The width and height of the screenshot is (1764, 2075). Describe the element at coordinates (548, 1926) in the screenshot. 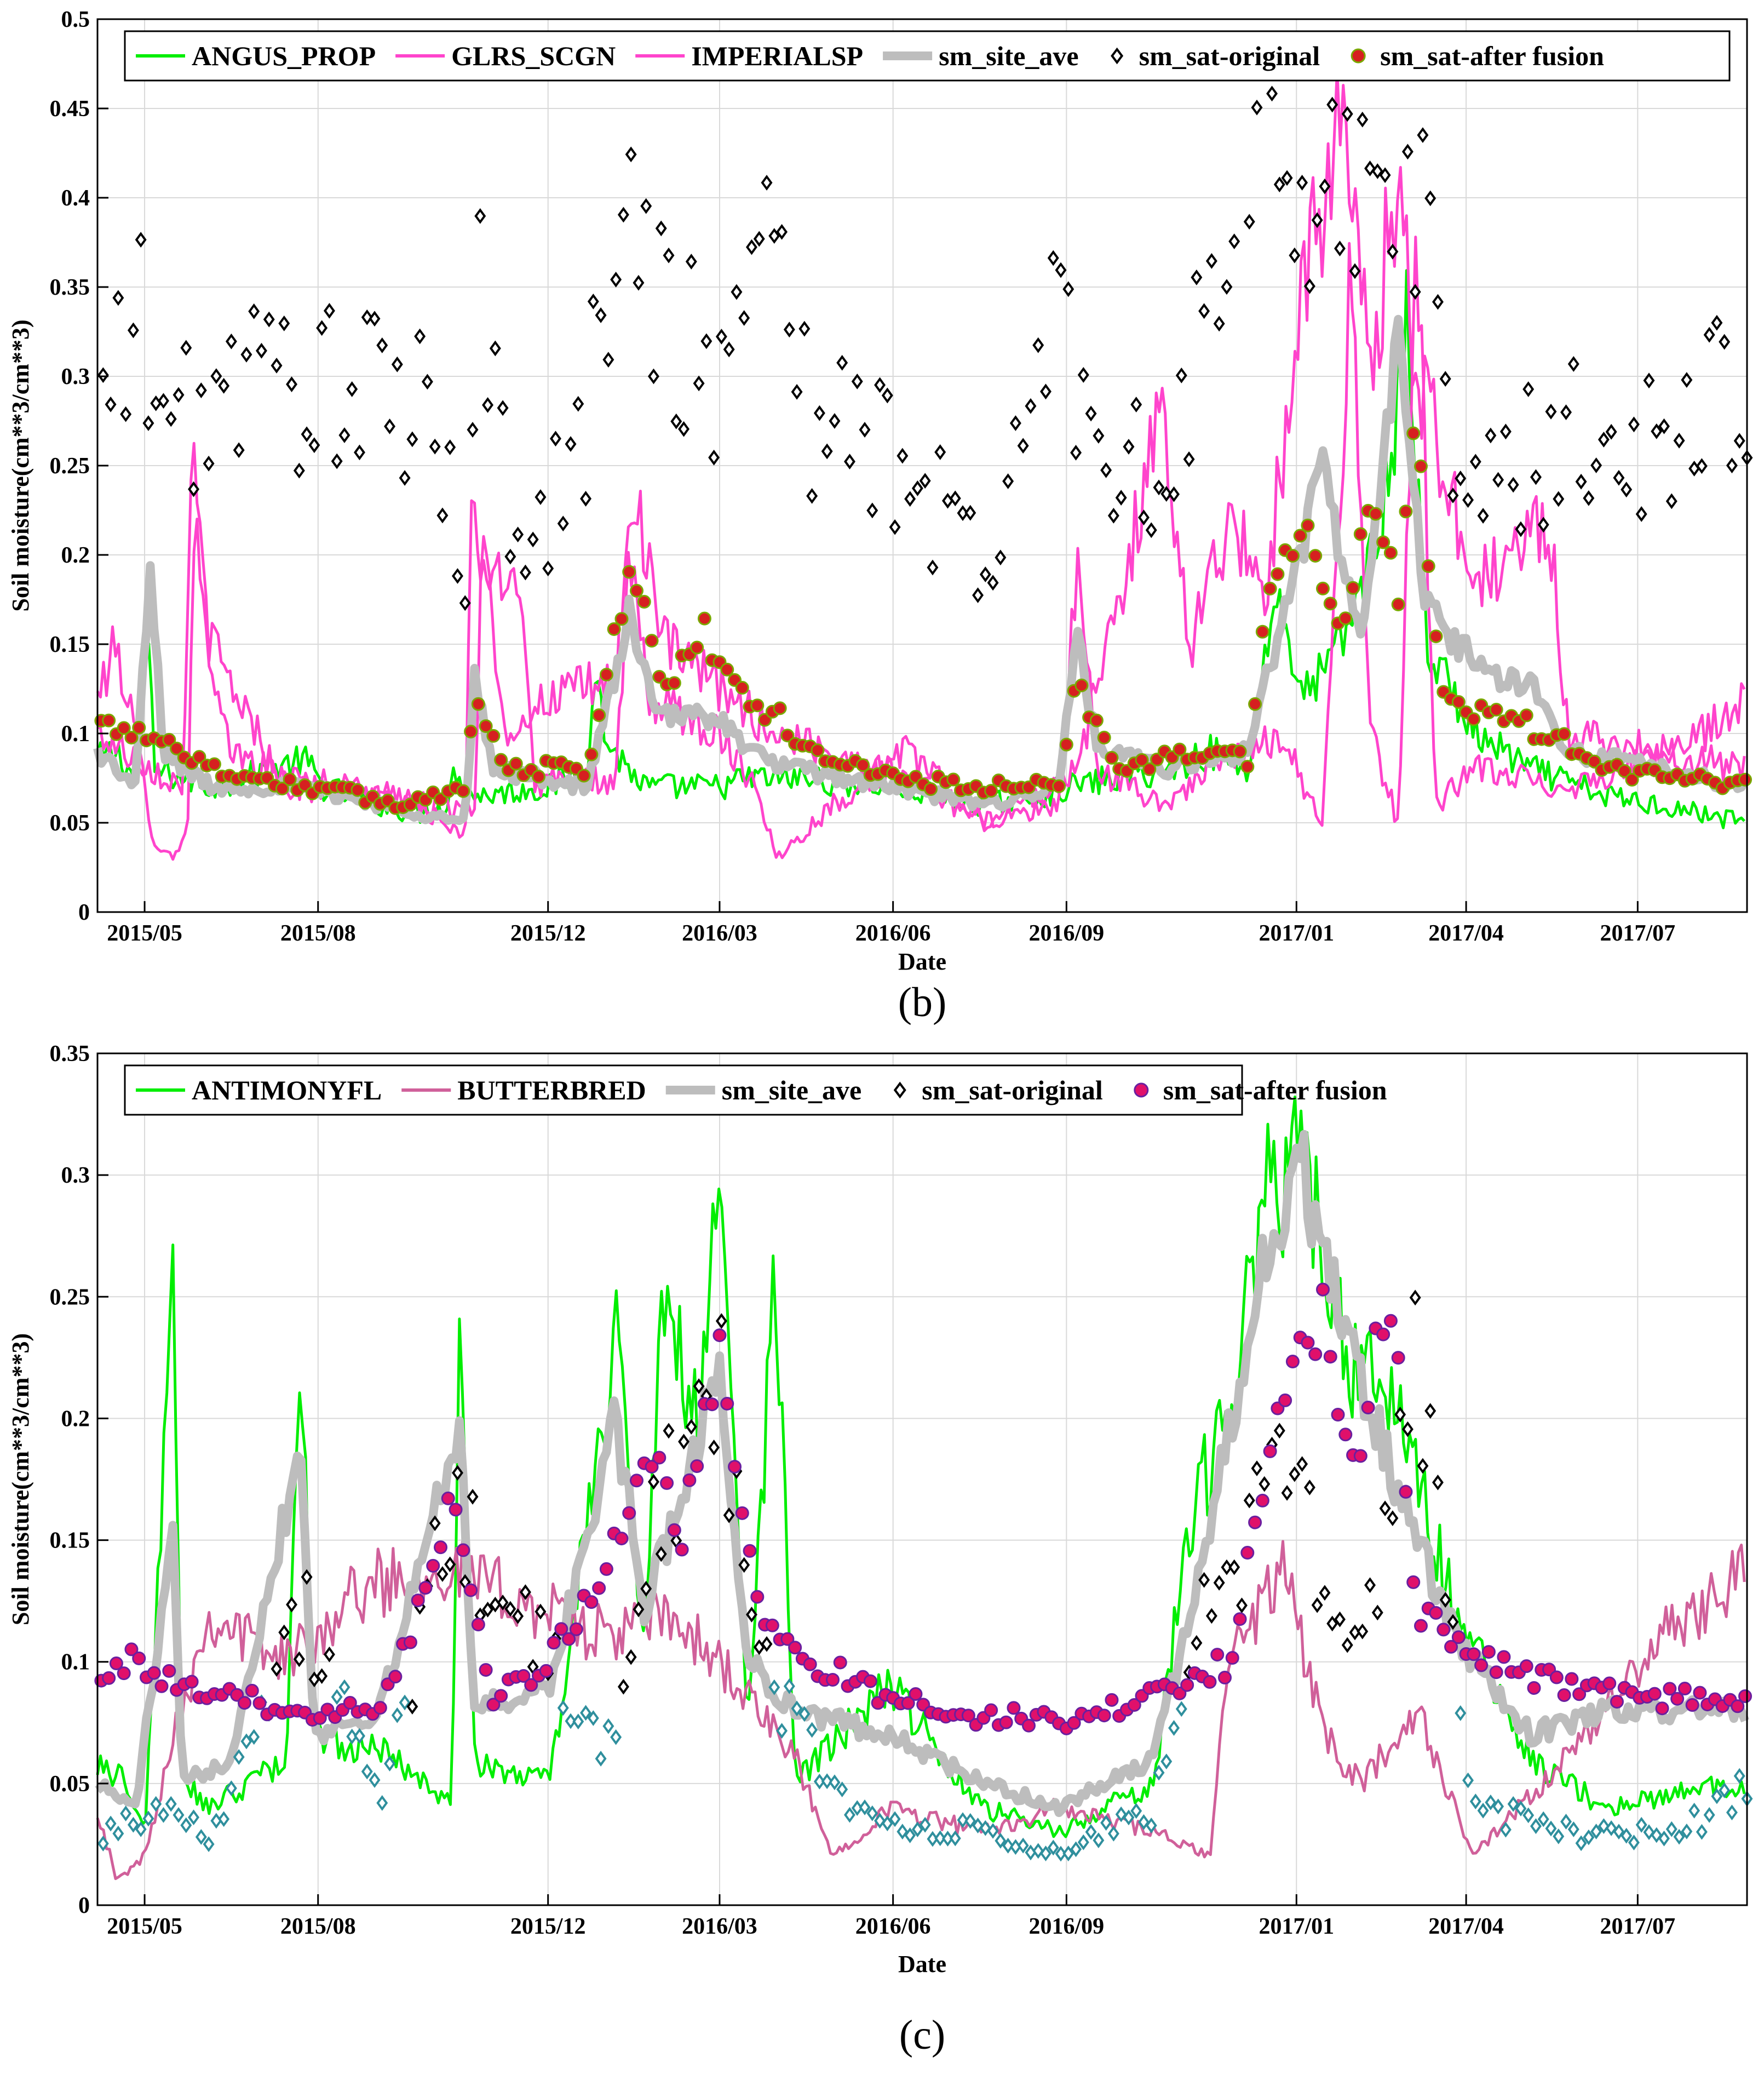

I see `x-tick-label: 2015/12` at that location.